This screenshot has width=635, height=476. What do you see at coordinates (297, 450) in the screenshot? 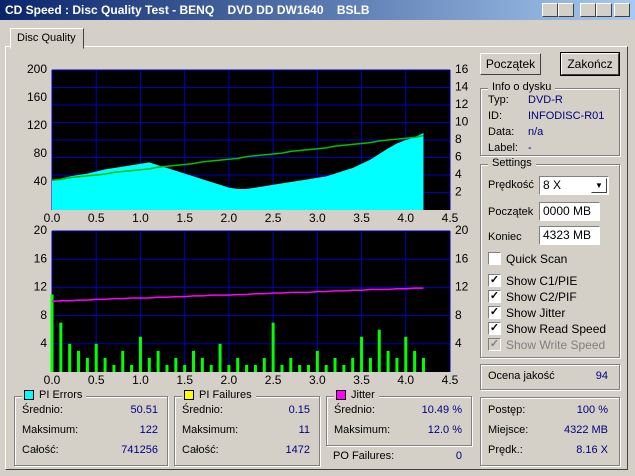
I see `stat-value: 1472` at bounding box center [297, 450].